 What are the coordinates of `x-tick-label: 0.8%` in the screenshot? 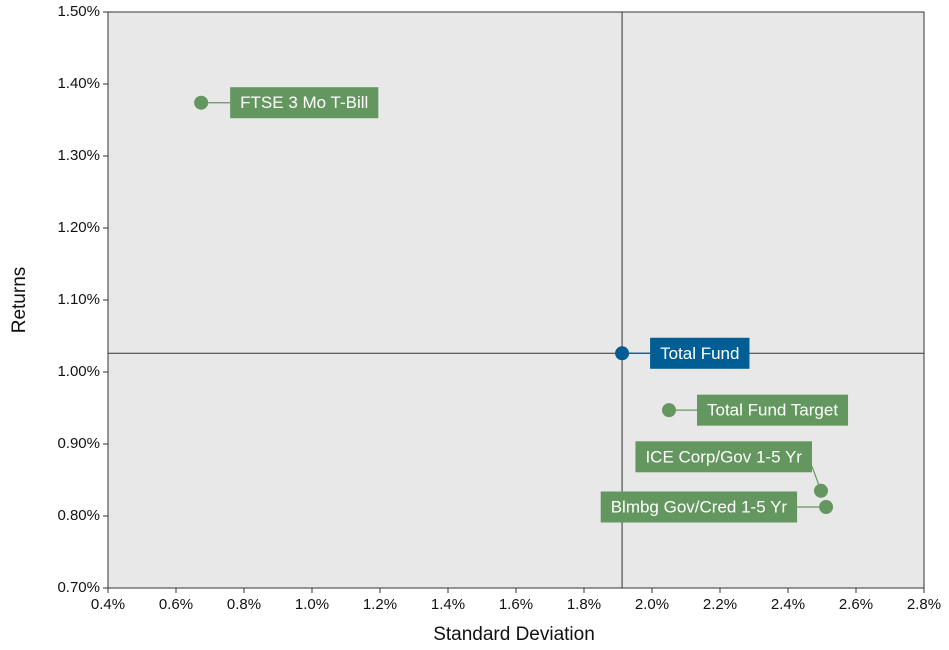 It's located at (244, 604).